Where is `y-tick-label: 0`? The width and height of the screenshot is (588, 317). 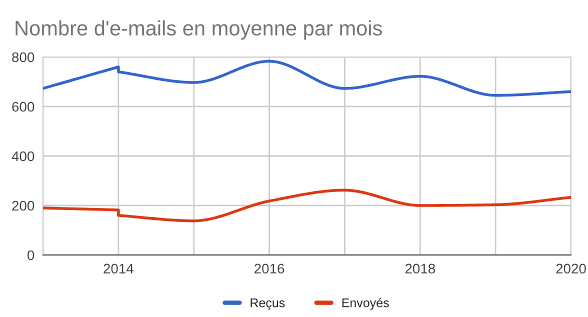
y-tick-label: 0 is located at coordinates (30, 255).